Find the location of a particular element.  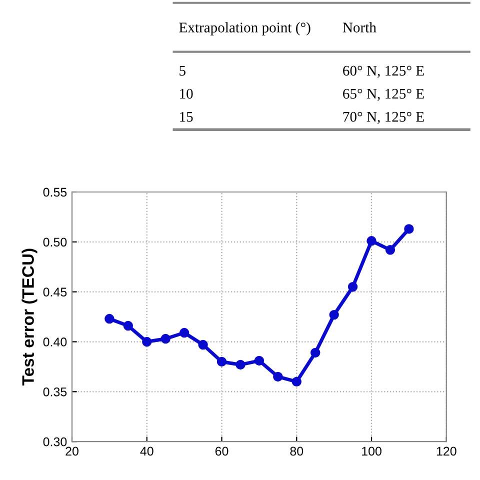

text: 70° N, 125° E is located at coordinates (383, 118).